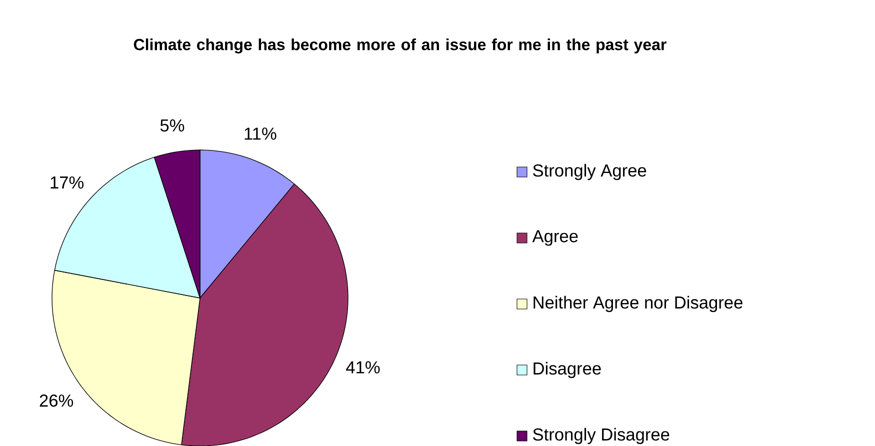  Describe the element at coordinates (172, 125) in the screenshot. I see `data-label: 5%` at that location.